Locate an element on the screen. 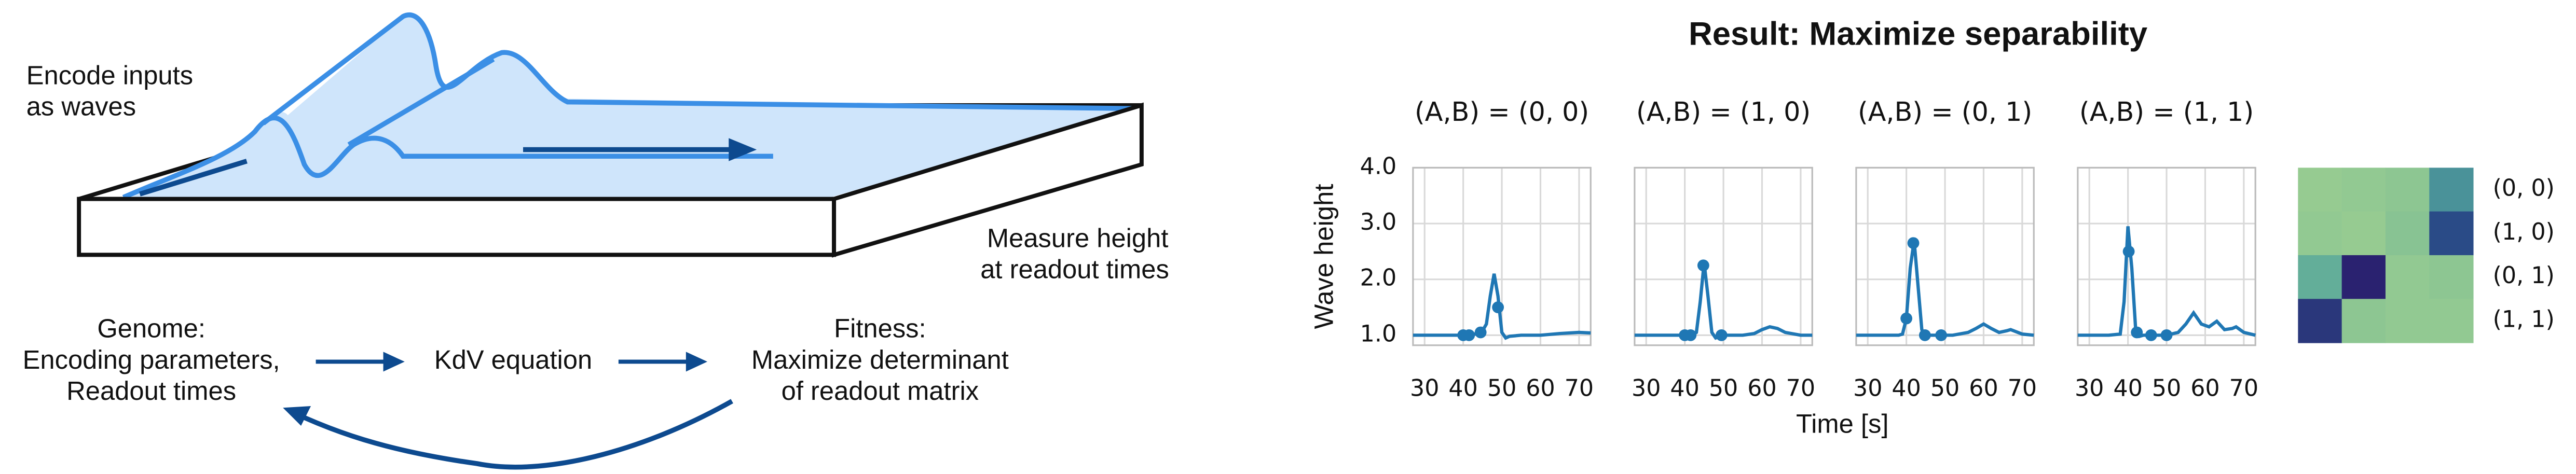 This screenshot has width=2576, height=474. slab-front is located at coordinates (457, 227).